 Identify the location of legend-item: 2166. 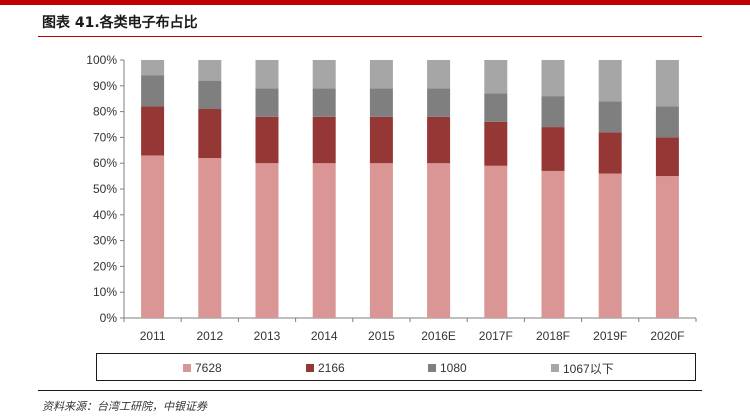
(325, 368).